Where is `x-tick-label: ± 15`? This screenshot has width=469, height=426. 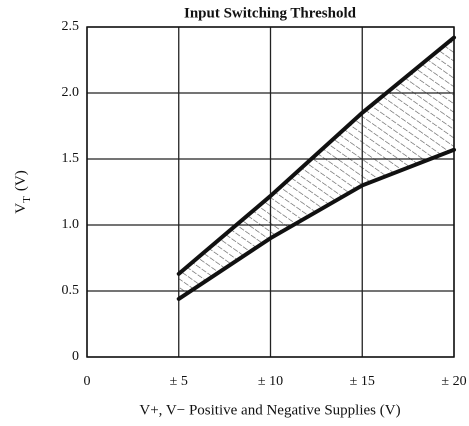
x-tick-label: ± 15 is located at coordinates (362, 381).